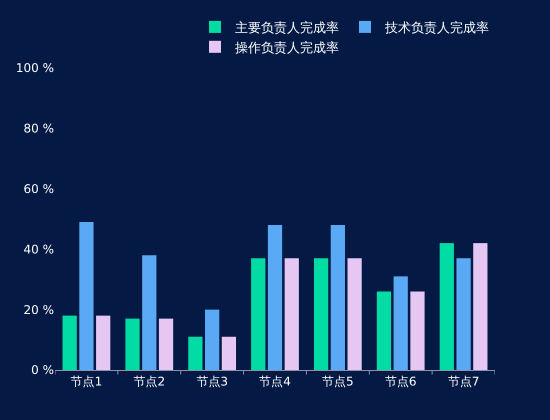 The image size is (550, 420). What do you see at coordinates (35, 68) in the screenshot?
I see `y-tick-label: 100 %` at bounding box center [35, 68].